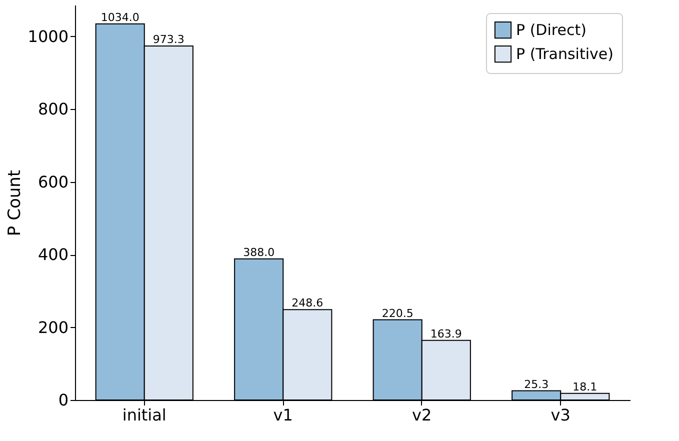 The image size is (679, 441). Describe the element at coordinates (63, 400) in the screenshot. I see `y-tick-label: 0` at that location.